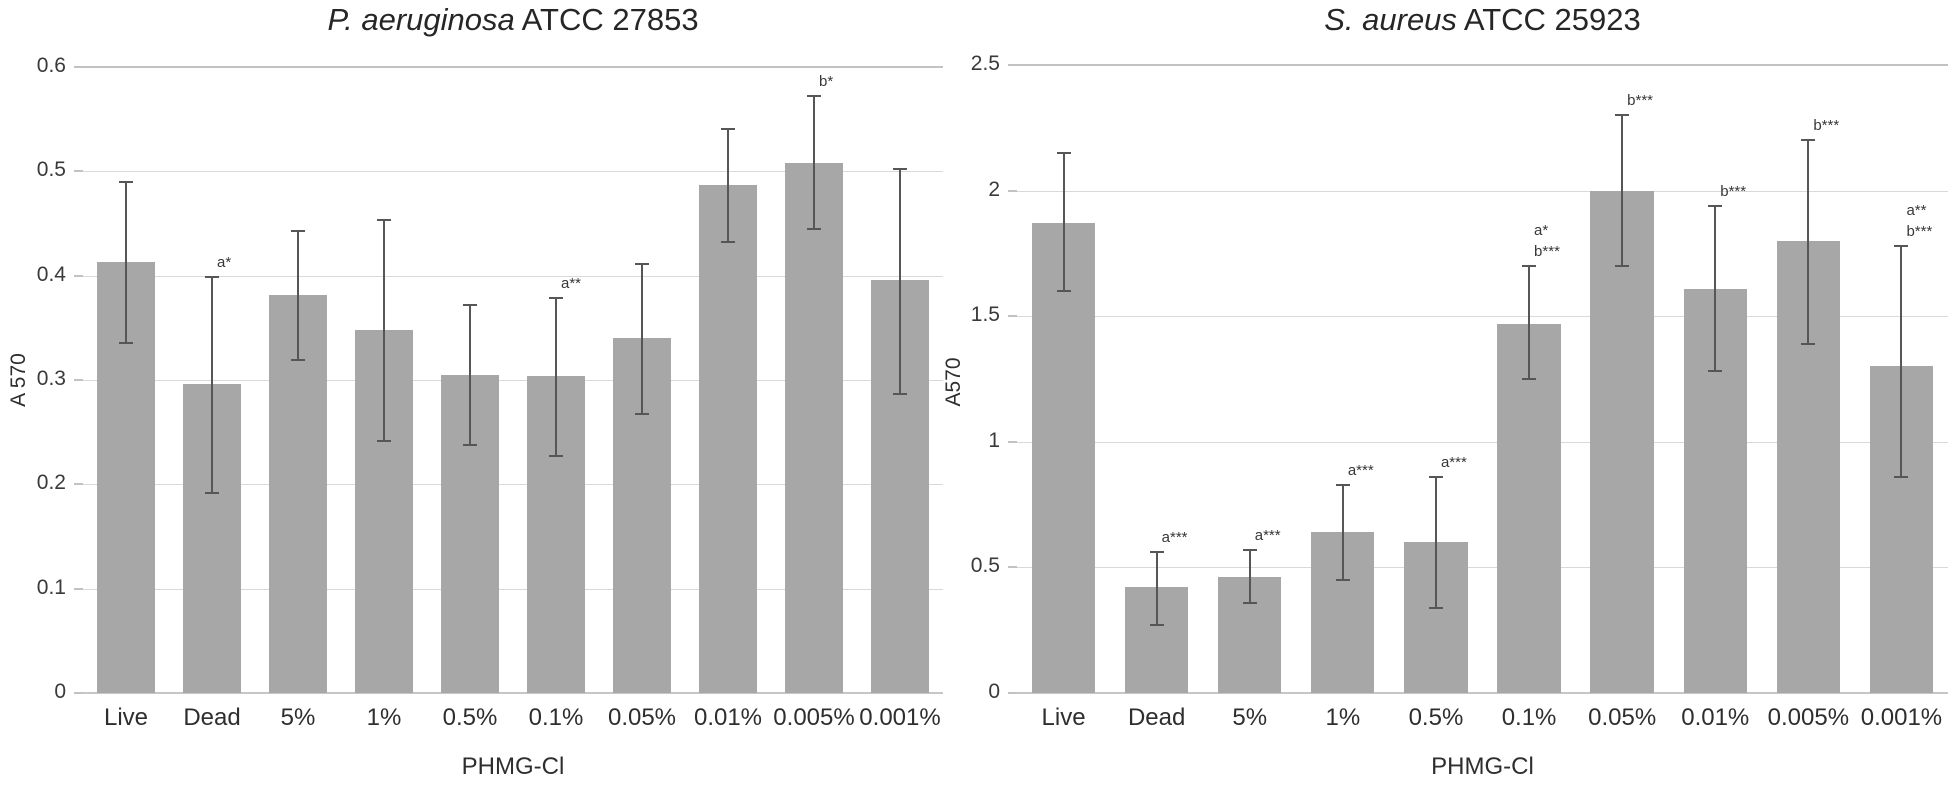  Describe the element at coordinates (60, 691) in the screenshot. I see `y-tick-label: 0` at that location.